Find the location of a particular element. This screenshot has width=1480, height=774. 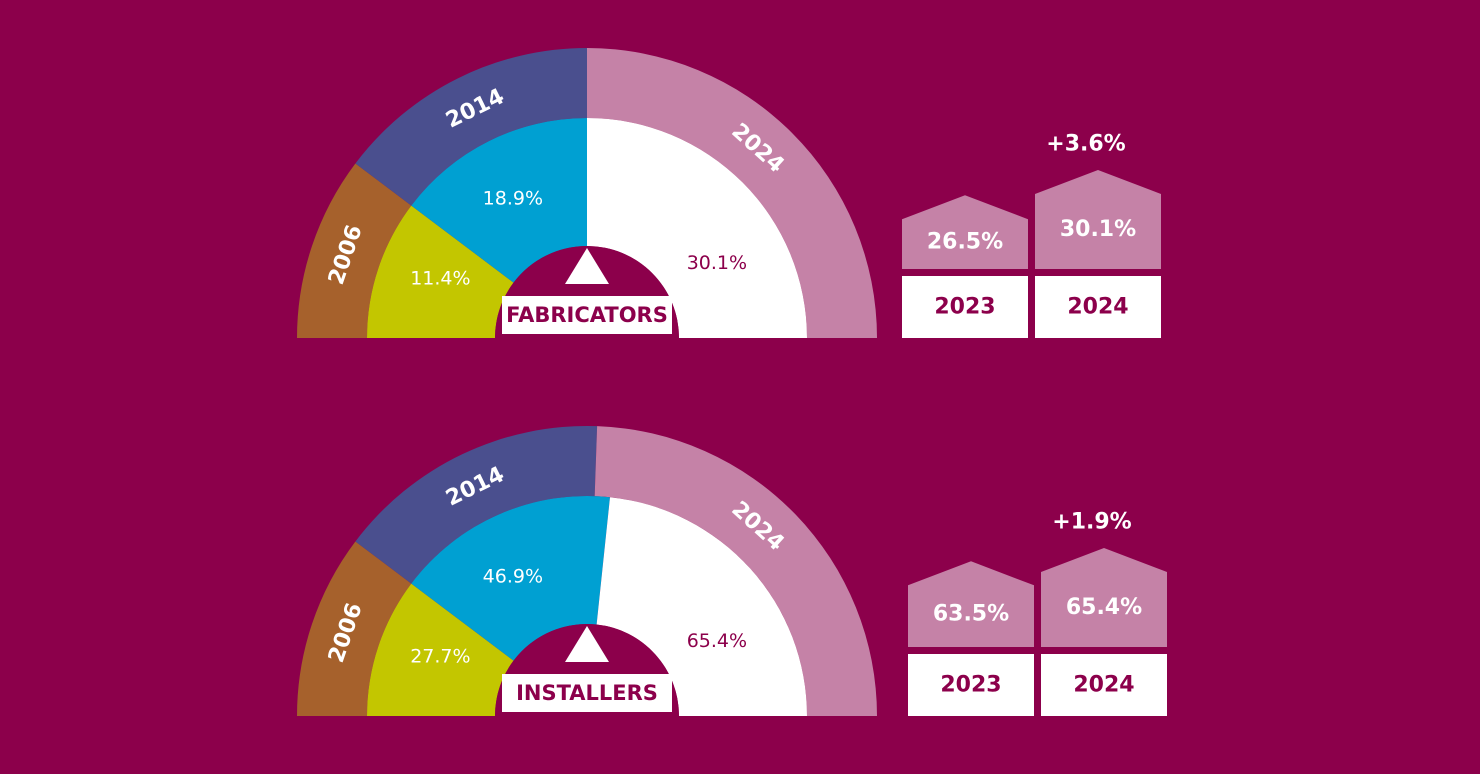

house-value-2023: 63.5% is located at coordinates (971, 614).